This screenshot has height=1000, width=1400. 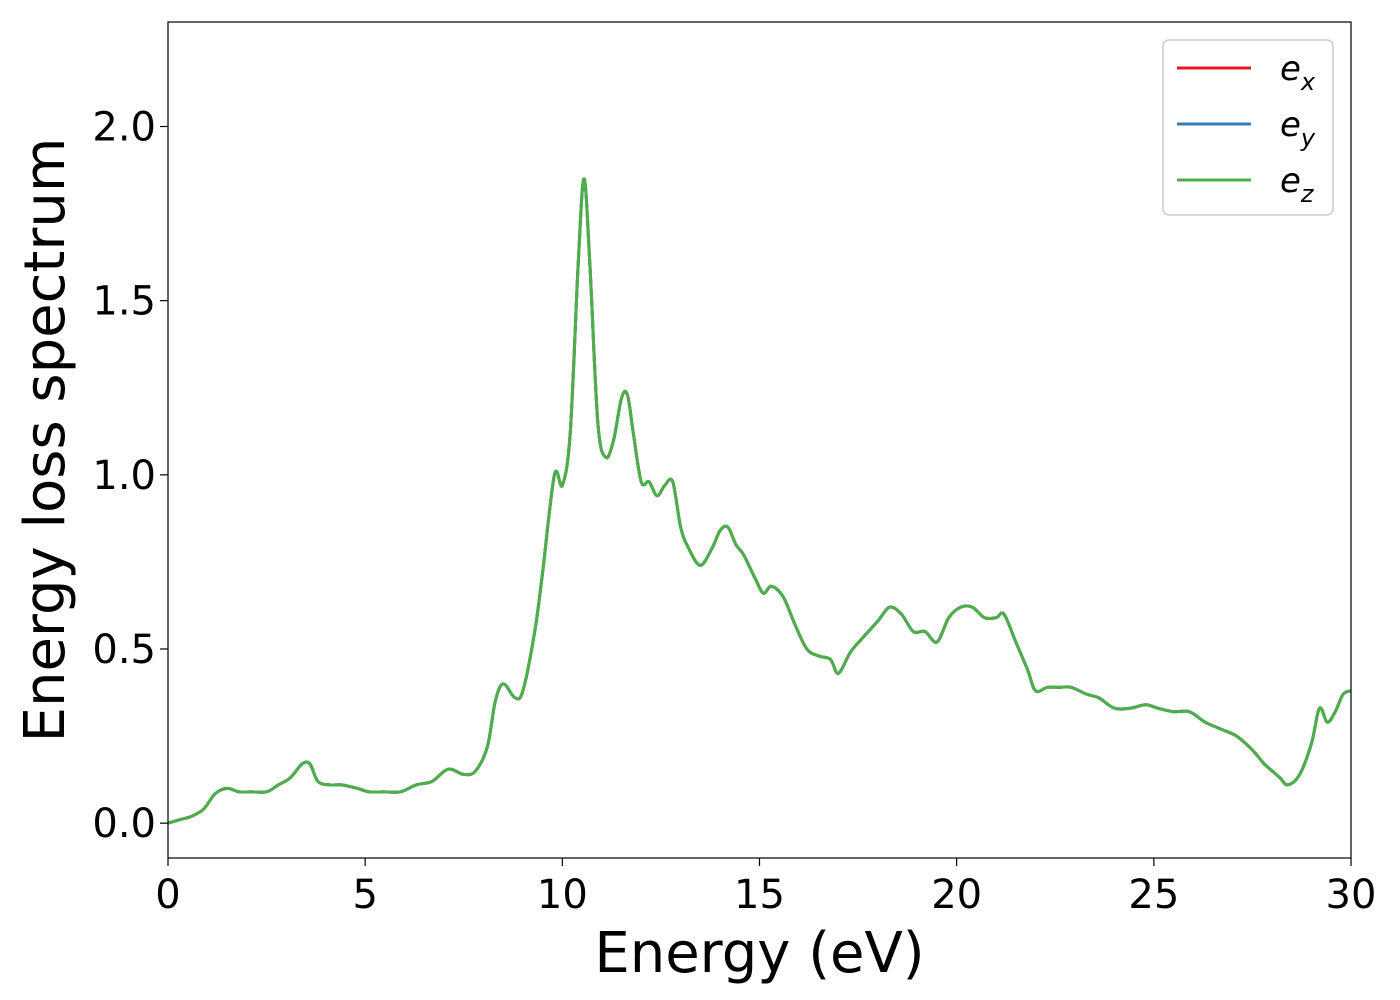 What do you see at coordinates (167, 895) in the screenshot?
I see `x-tick-label: 0` at bounding box center [167, 895].